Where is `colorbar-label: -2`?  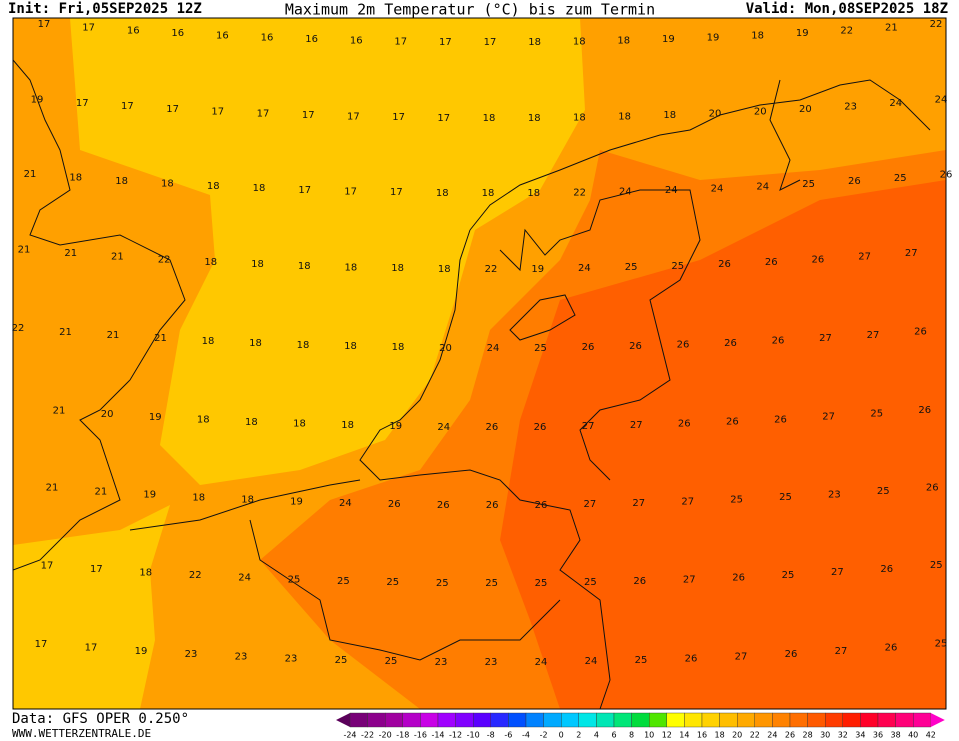 colorbar-label: -2 is located at coordinates (544, 735).